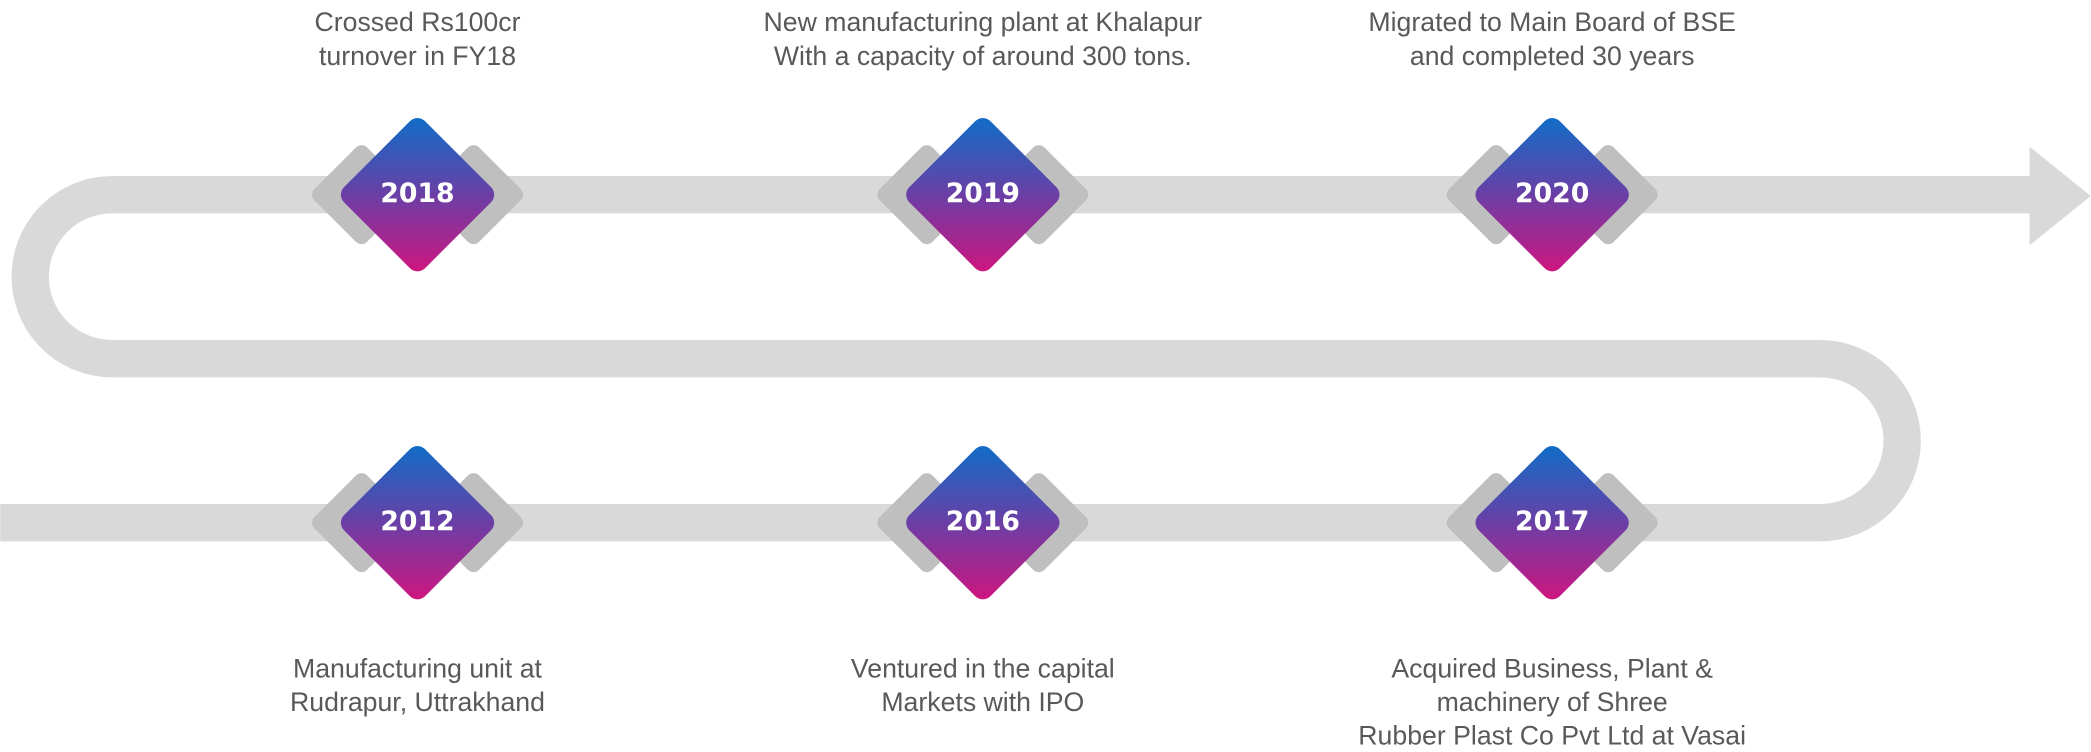 The width and height of the screenshot is (2091, 752). I want to click on milestone-text: turnover in FY18, so click(417, 56).